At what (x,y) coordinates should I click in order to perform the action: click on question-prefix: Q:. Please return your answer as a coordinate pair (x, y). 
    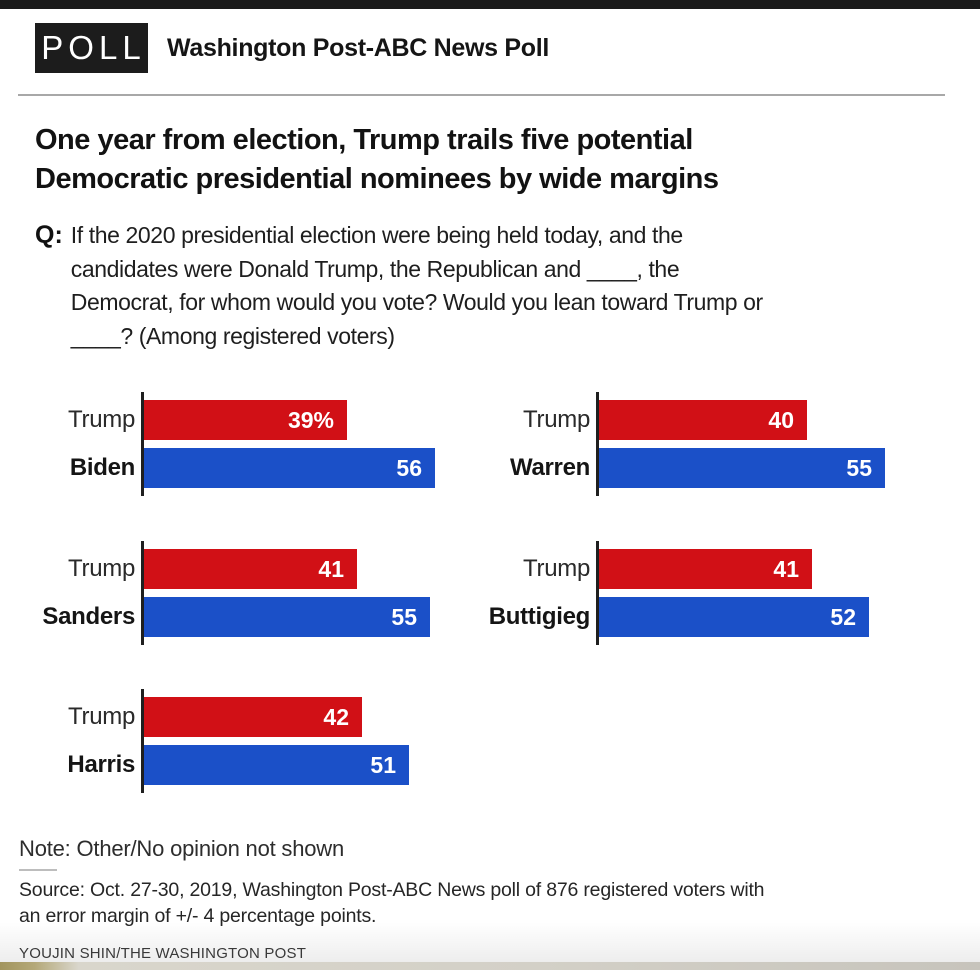
    Looking at the image, I should click on (49, 235).